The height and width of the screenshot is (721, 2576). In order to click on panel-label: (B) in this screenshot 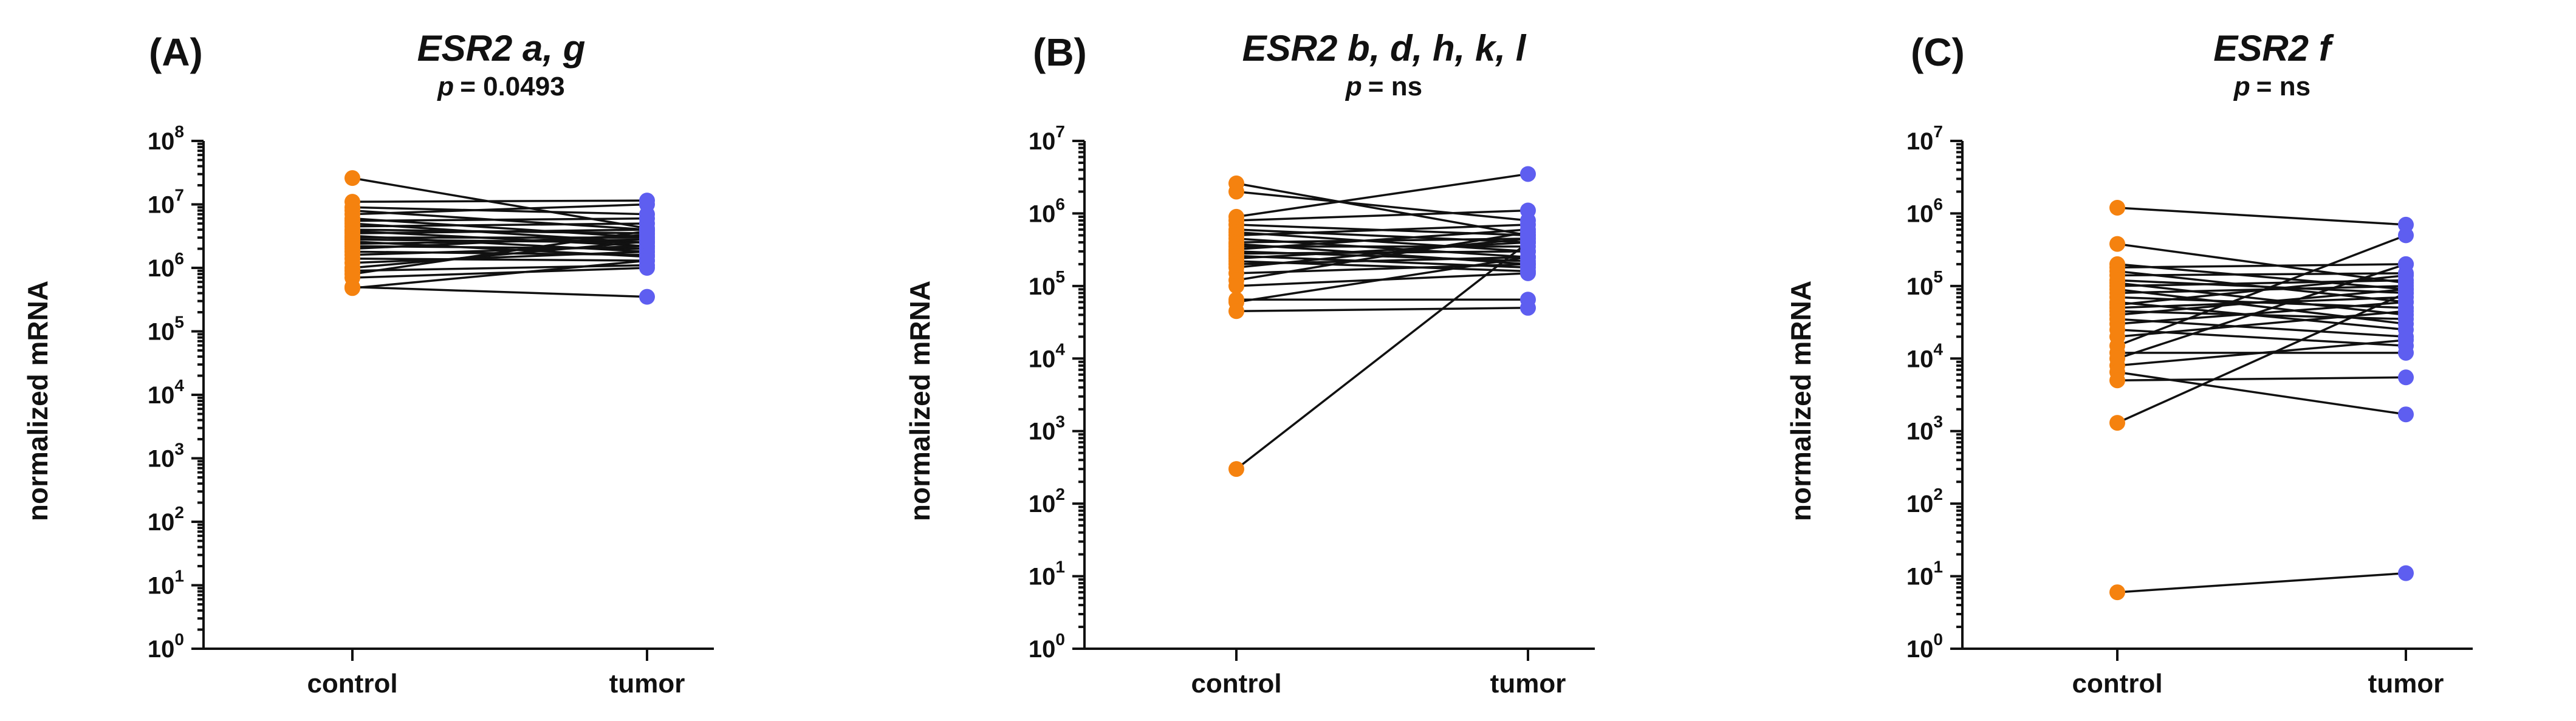, I will do `click(1060, 52)`.